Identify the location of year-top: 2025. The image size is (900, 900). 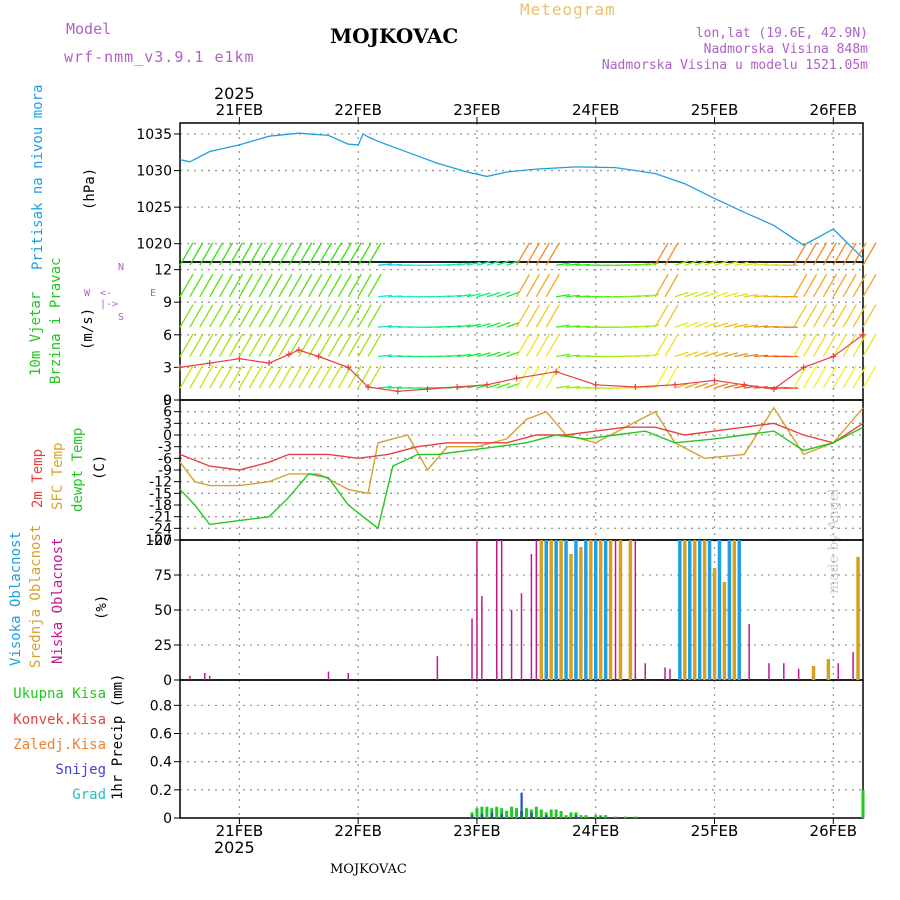
(234, 93).